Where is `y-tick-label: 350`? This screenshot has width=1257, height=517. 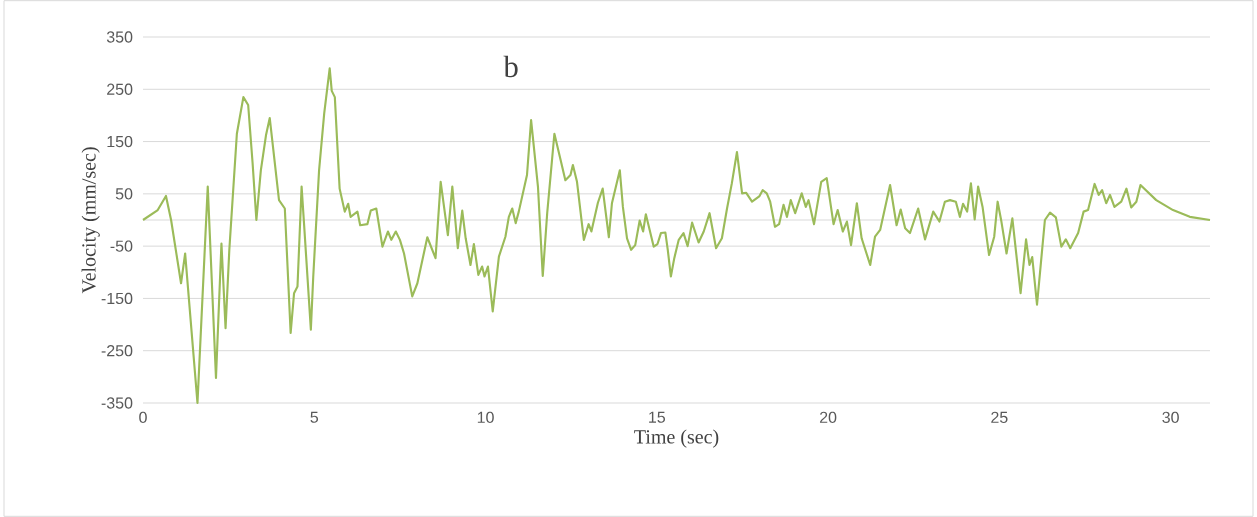
y-tick-label: 350 is located at coordinates (119, 37).